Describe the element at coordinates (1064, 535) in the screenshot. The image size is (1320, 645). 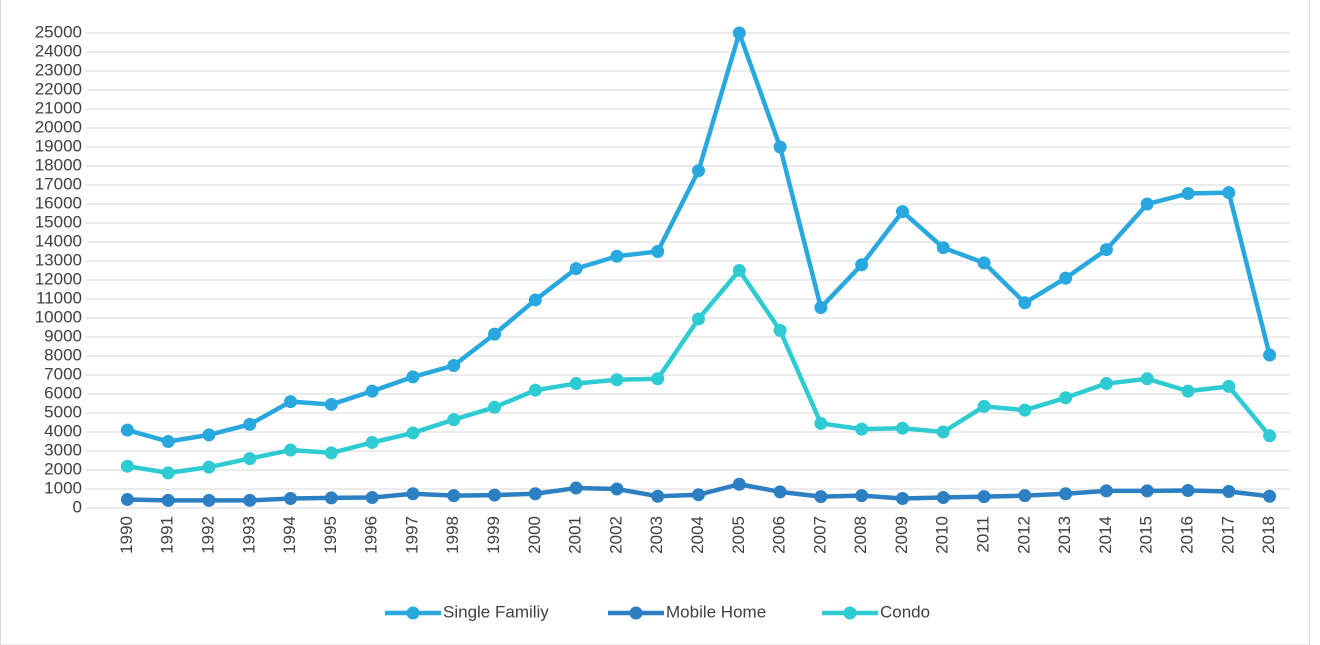
I see `x-tick-label: 2013` at that location.